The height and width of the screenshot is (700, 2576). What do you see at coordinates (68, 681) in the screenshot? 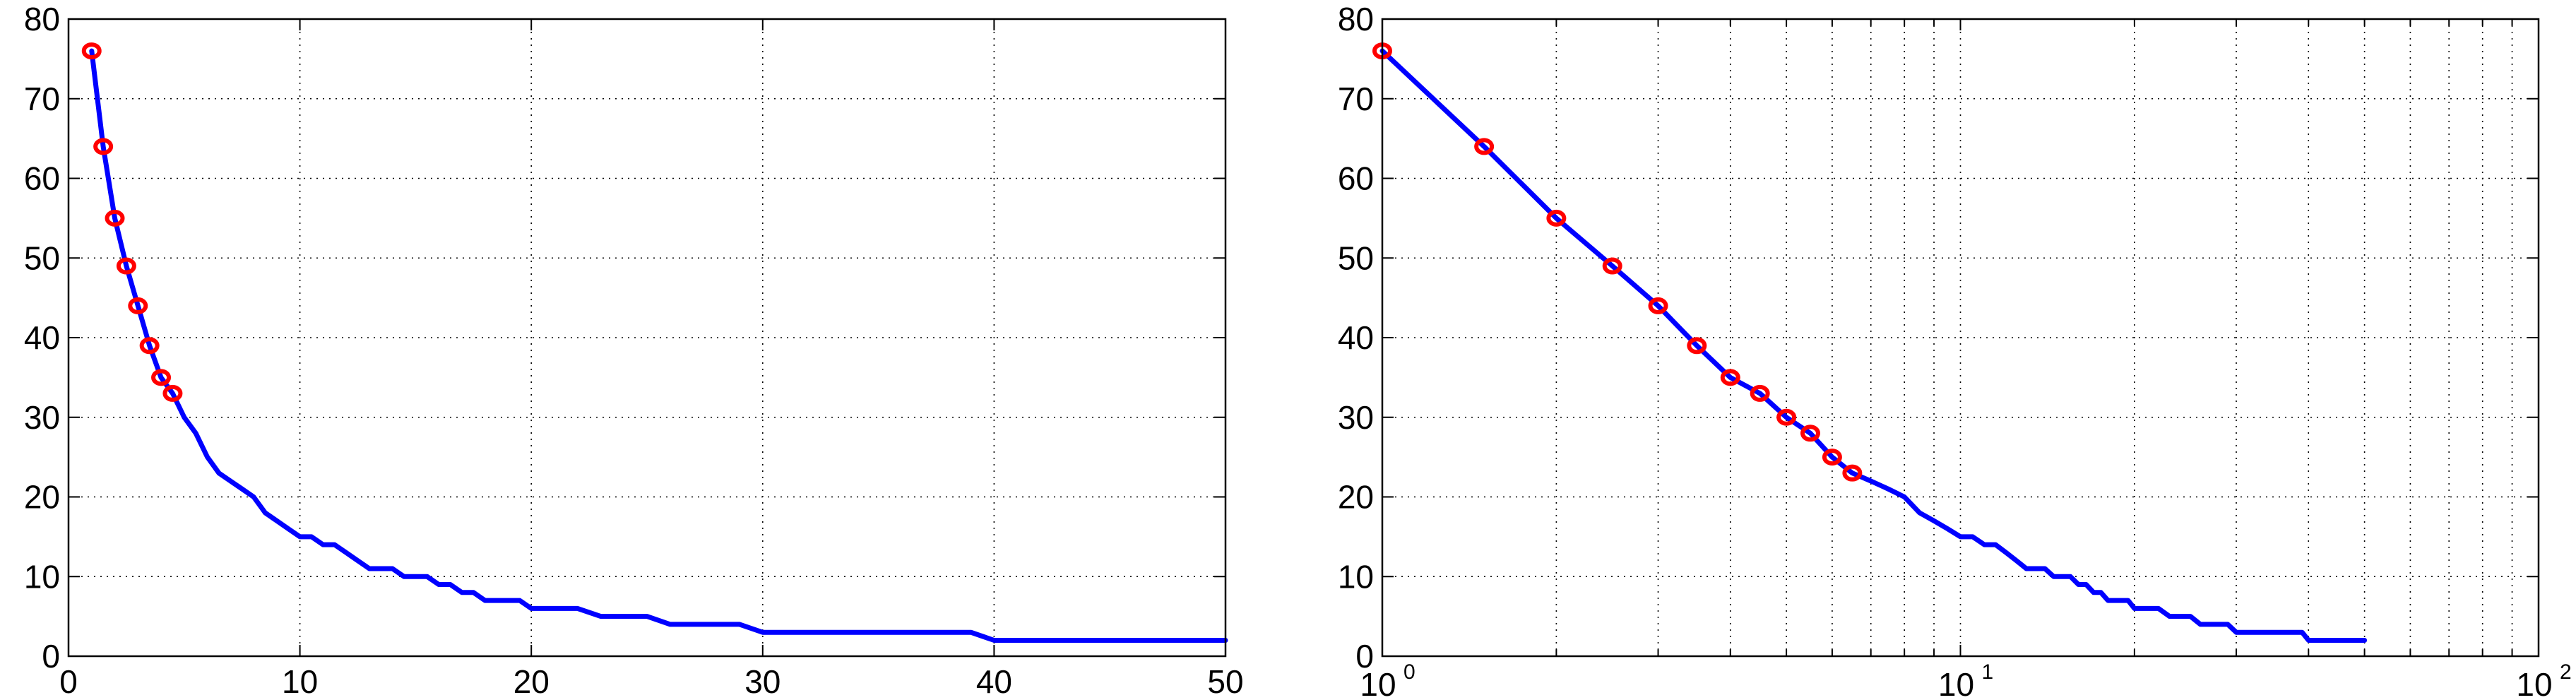
I see `x-tick-label: 0` at bounding box center [68, 681].